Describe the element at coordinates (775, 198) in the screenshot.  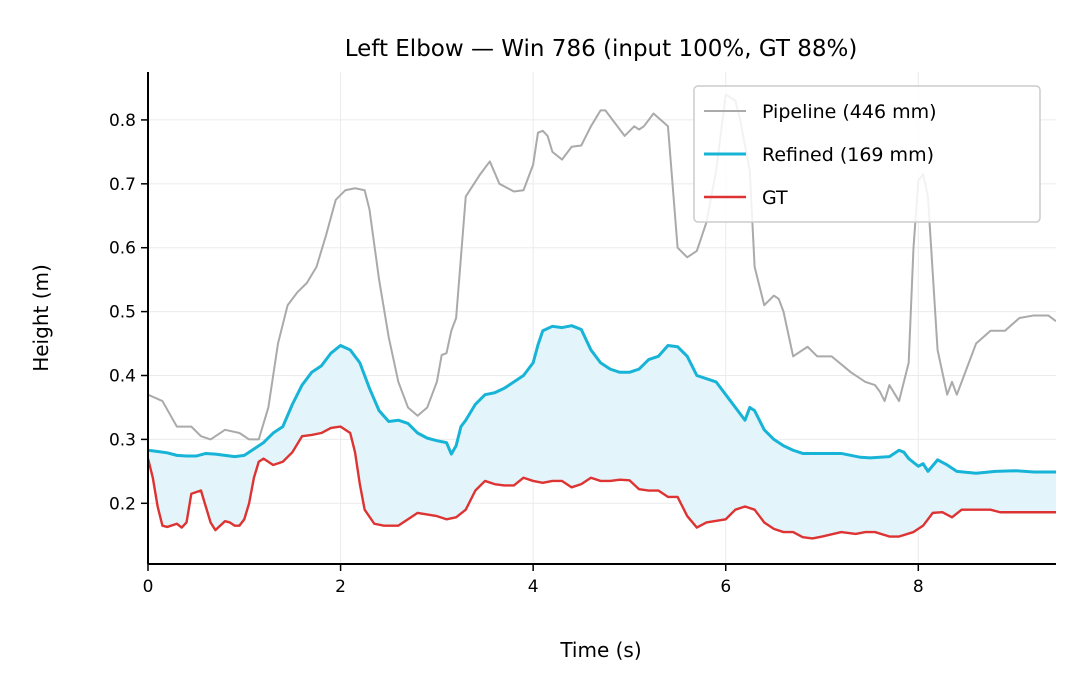
I see `legend-label-gt: GT` at that location.